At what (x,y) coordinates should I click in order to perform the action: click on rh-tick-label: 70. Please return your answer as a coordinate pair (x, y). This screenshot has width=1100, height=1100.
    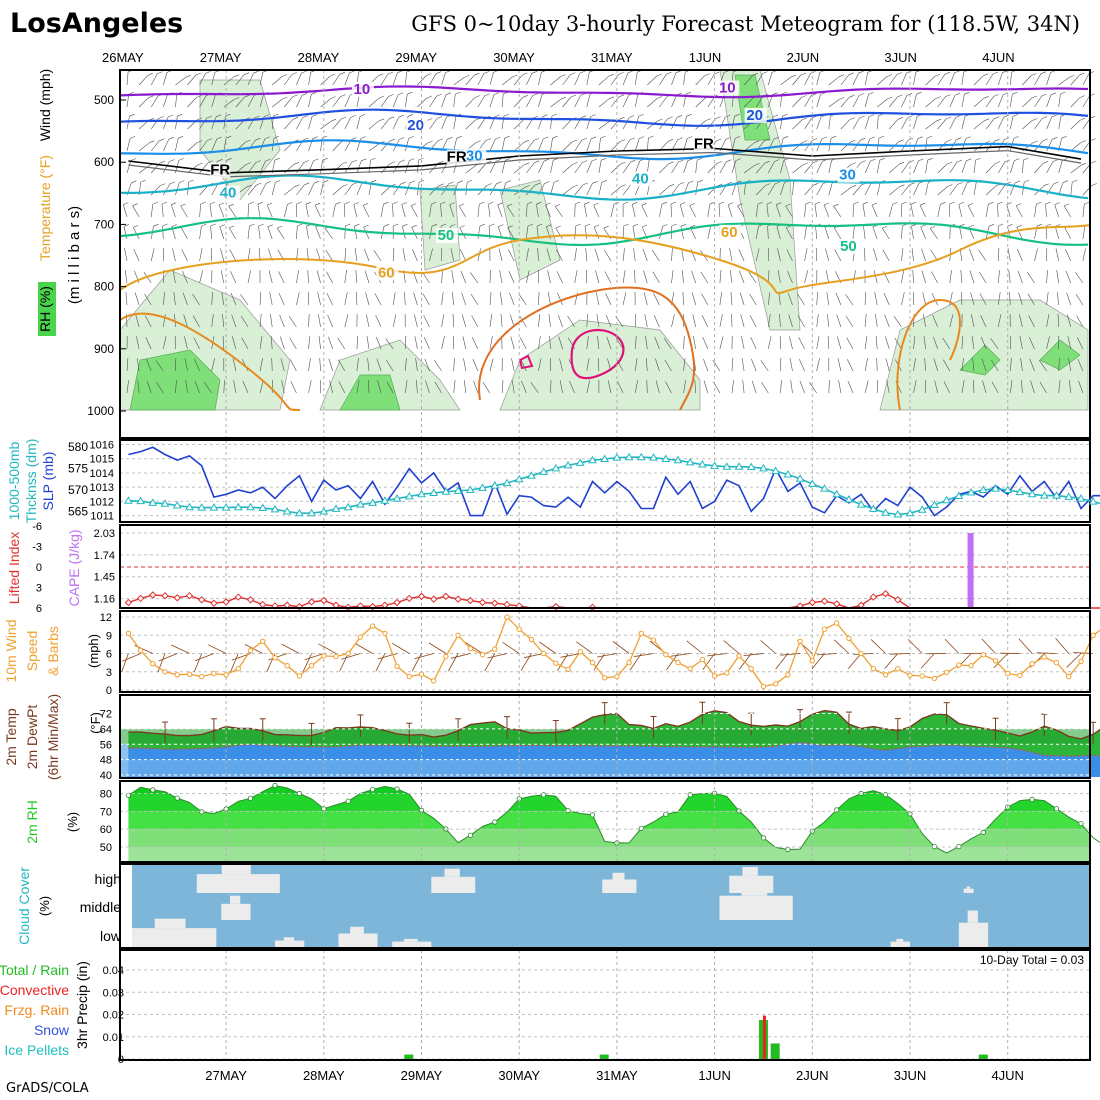
    Looking at the image, I should click on (106, 812).